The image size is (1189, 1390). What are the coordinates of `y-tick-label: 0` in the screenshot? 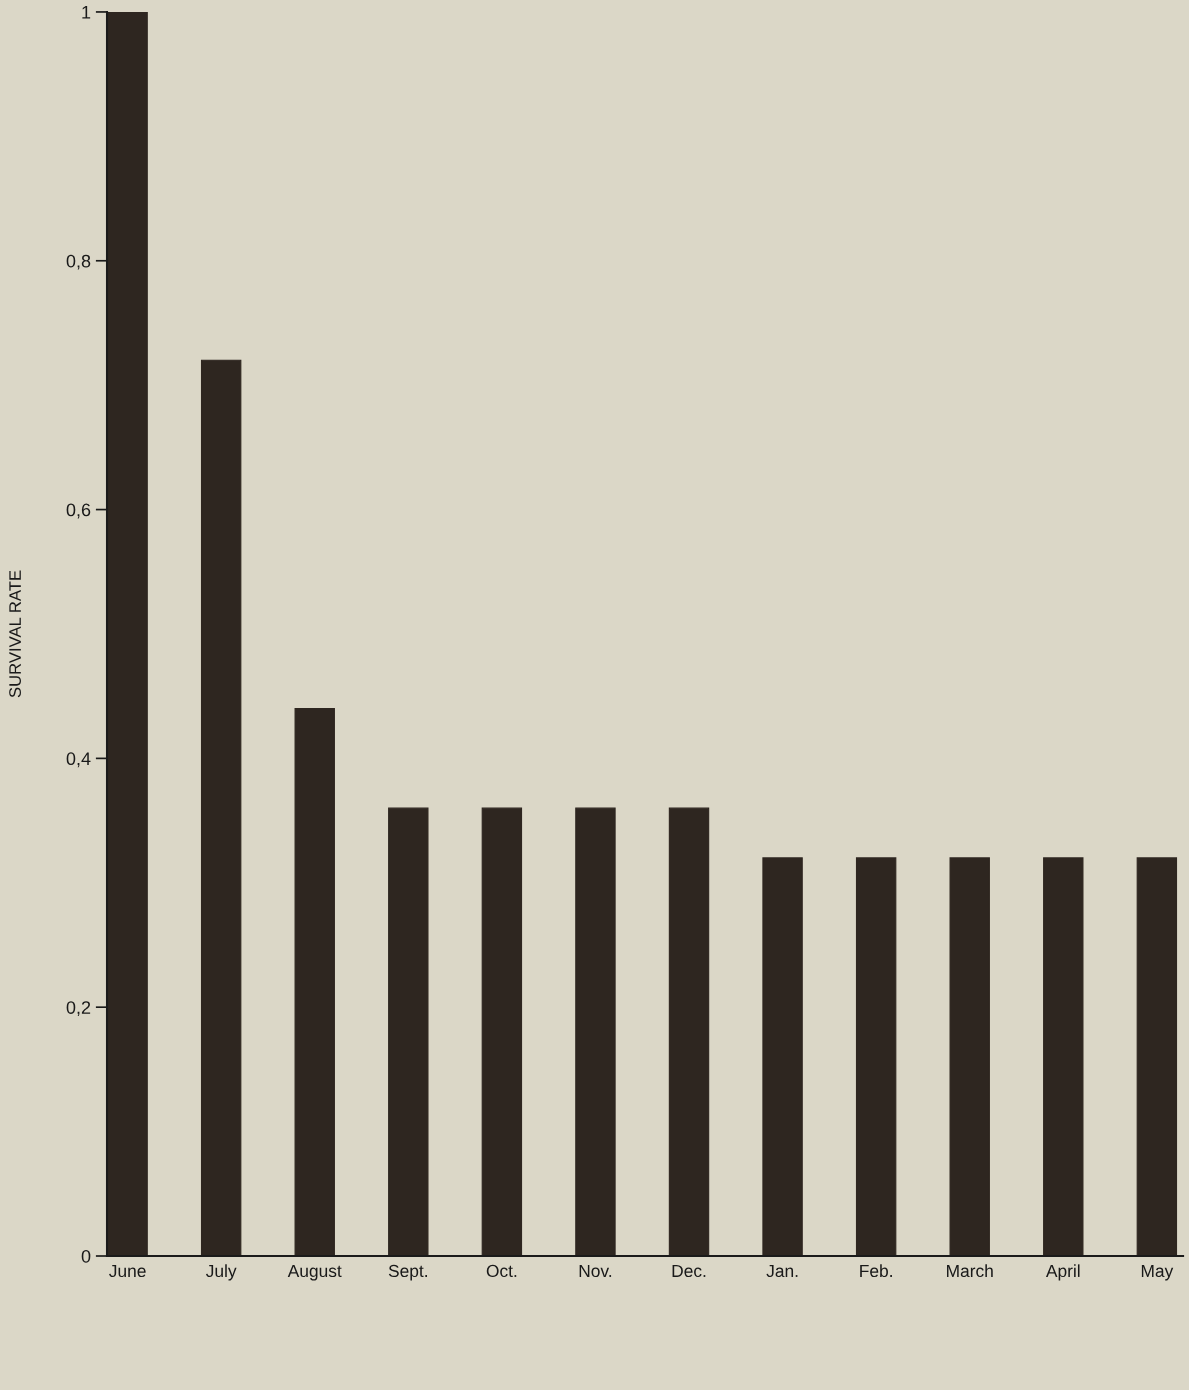 It's located at (86, 1256).